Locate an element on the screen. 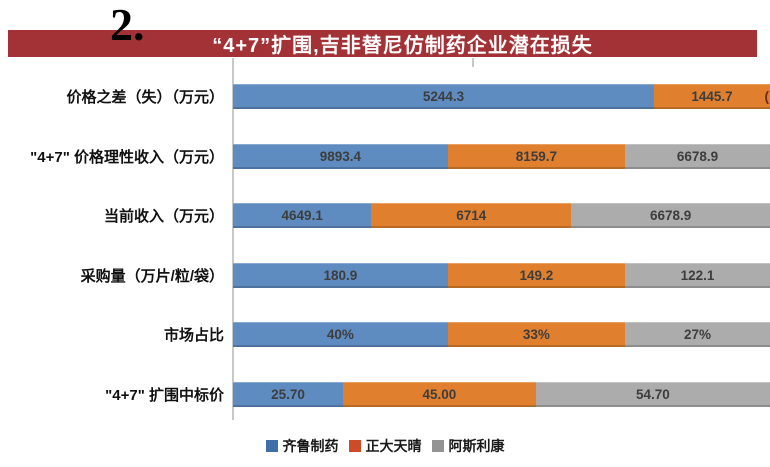  data-label: 25.70 is located at coordinates (288, 394).